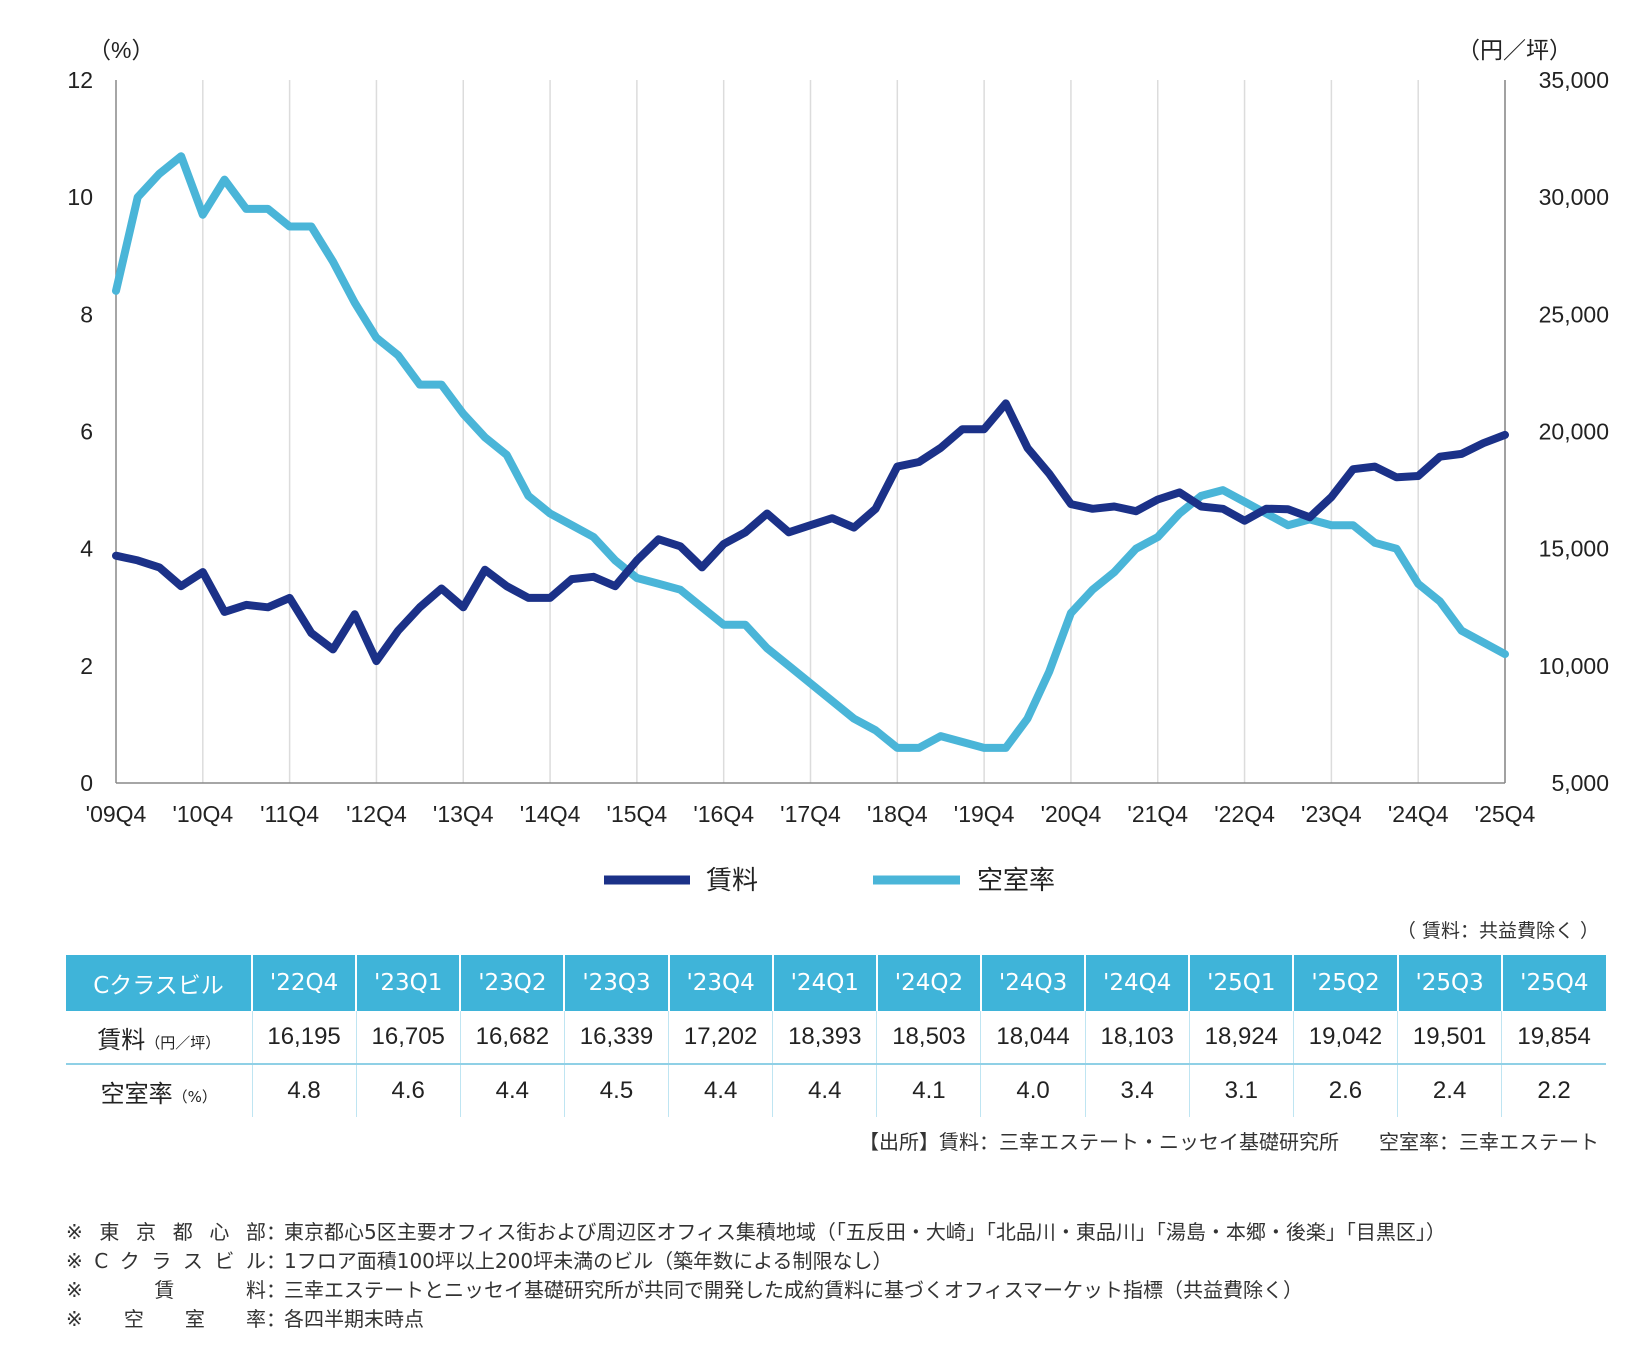  Describe the element at coordinates (408, 1038) in the screenshot. I see `rent-cell: 16,705` at that location.